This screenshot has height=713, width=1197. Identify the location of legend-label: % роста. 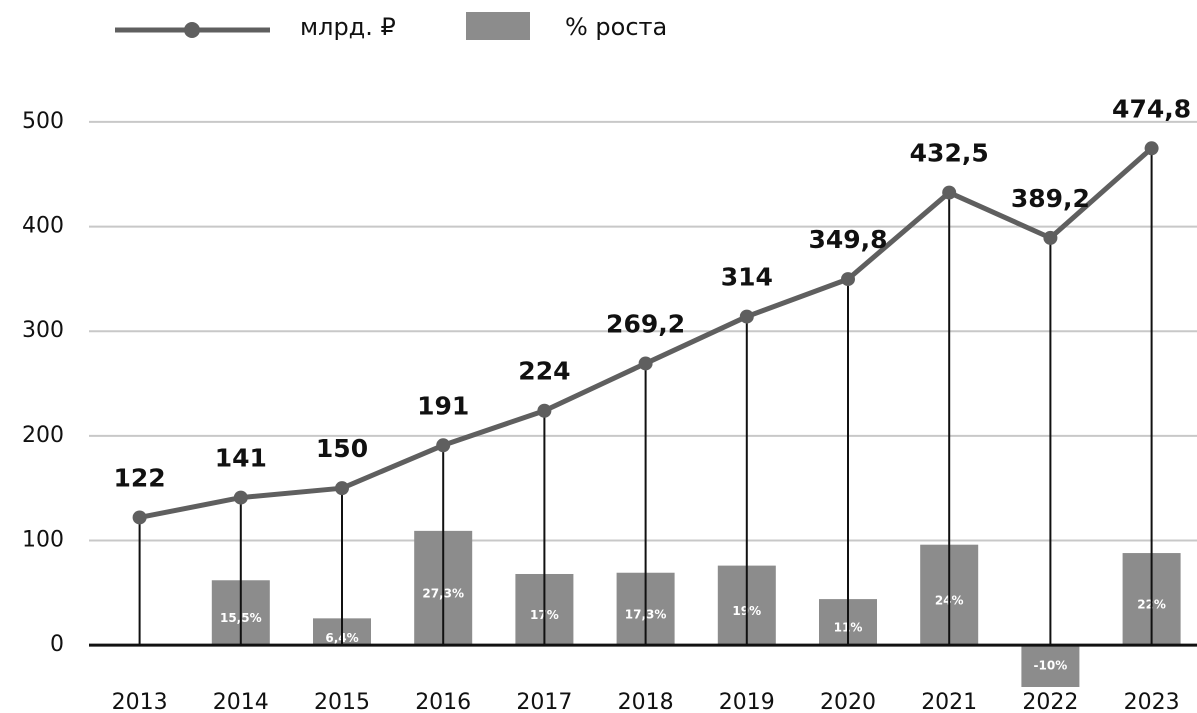
(616, 27).